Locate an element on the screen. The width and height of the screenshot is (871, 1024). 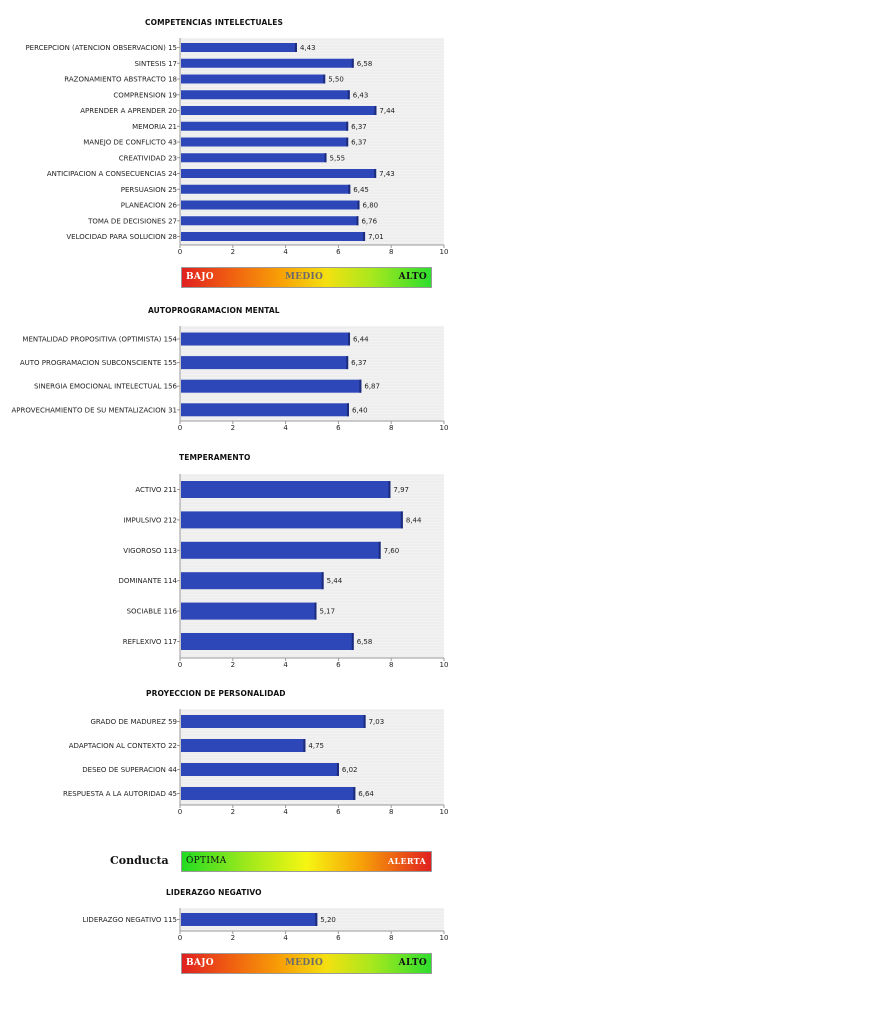
chart-title-competencias: COMPETENCIAS INTELECTUALES is located at coordinates (214, 22).